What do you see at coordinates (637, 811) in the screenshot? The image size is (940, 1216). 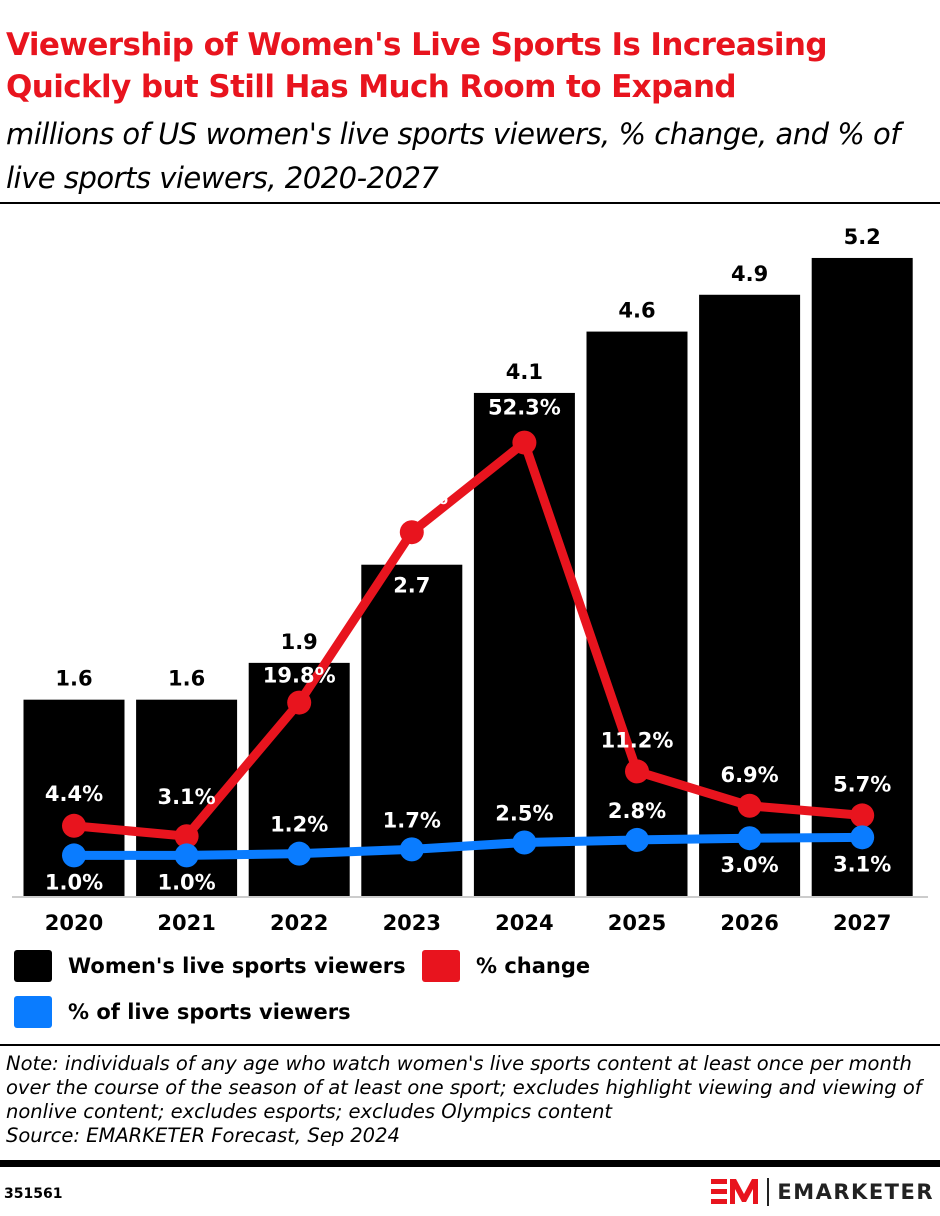 I see `share-label: 2.8%` at bounding box center [637, 811].